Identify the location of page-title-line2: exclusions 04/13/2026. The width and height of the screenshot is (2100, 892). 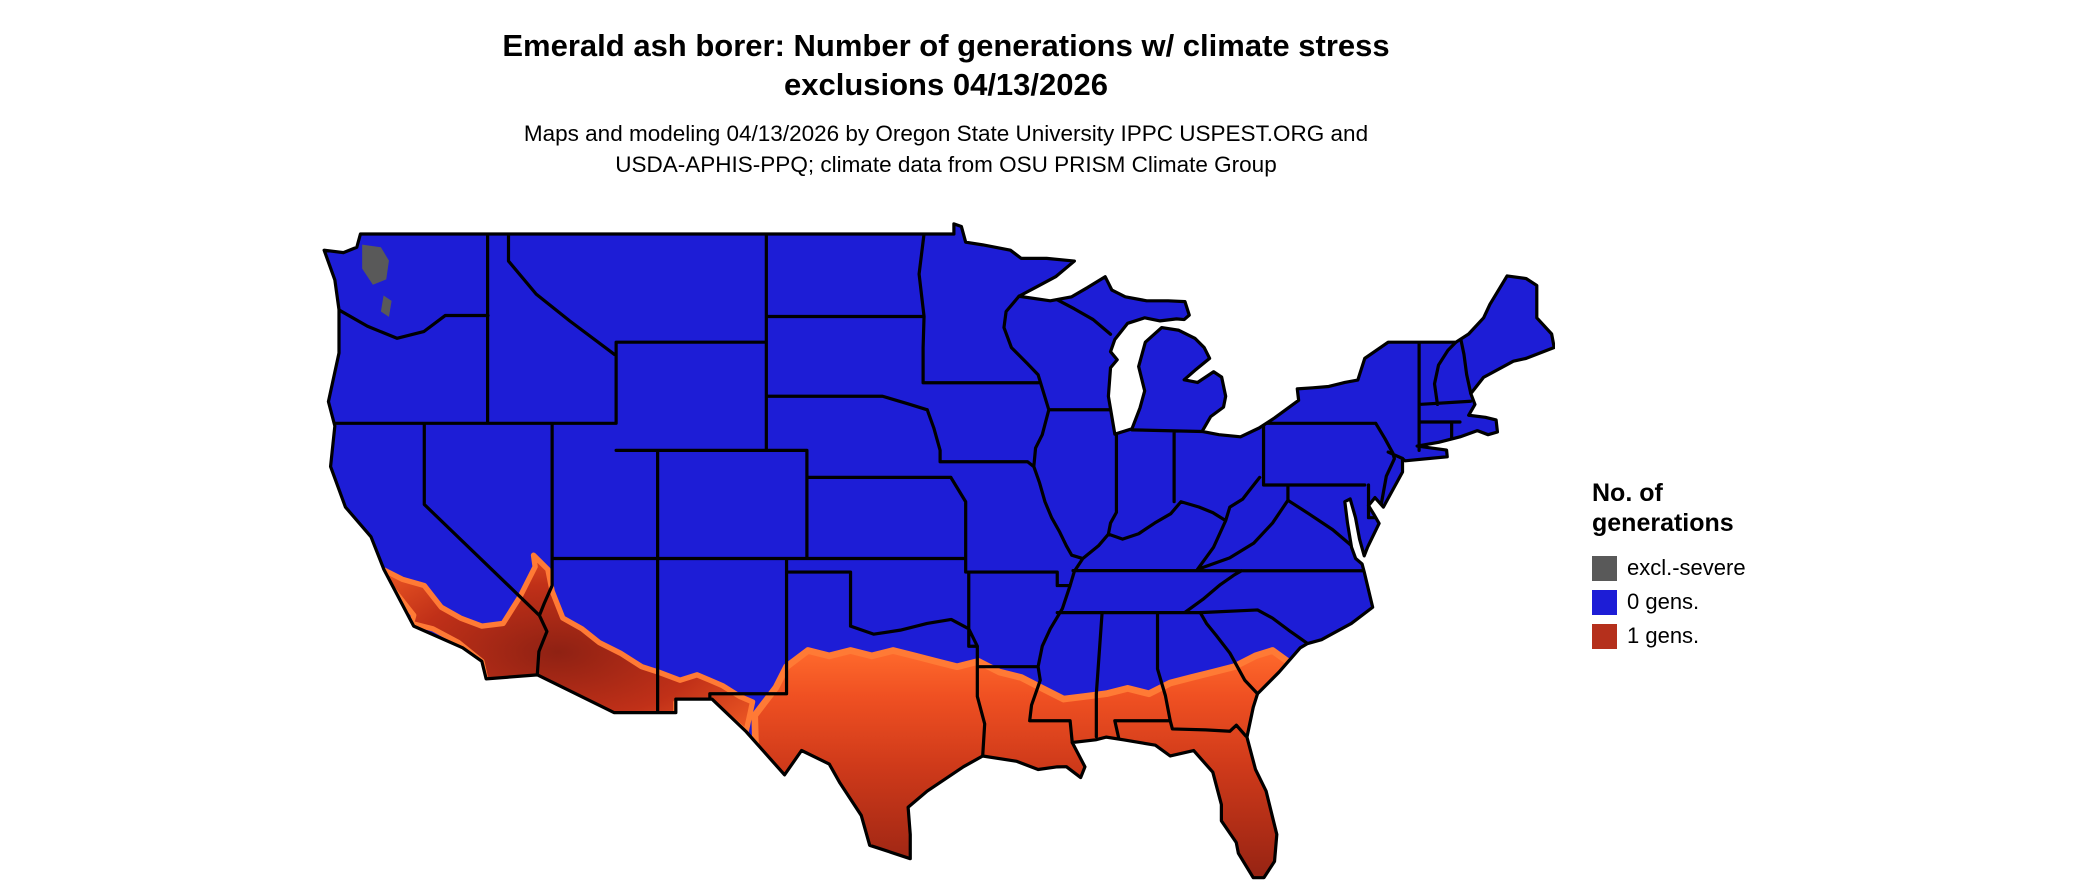
(945, 84).